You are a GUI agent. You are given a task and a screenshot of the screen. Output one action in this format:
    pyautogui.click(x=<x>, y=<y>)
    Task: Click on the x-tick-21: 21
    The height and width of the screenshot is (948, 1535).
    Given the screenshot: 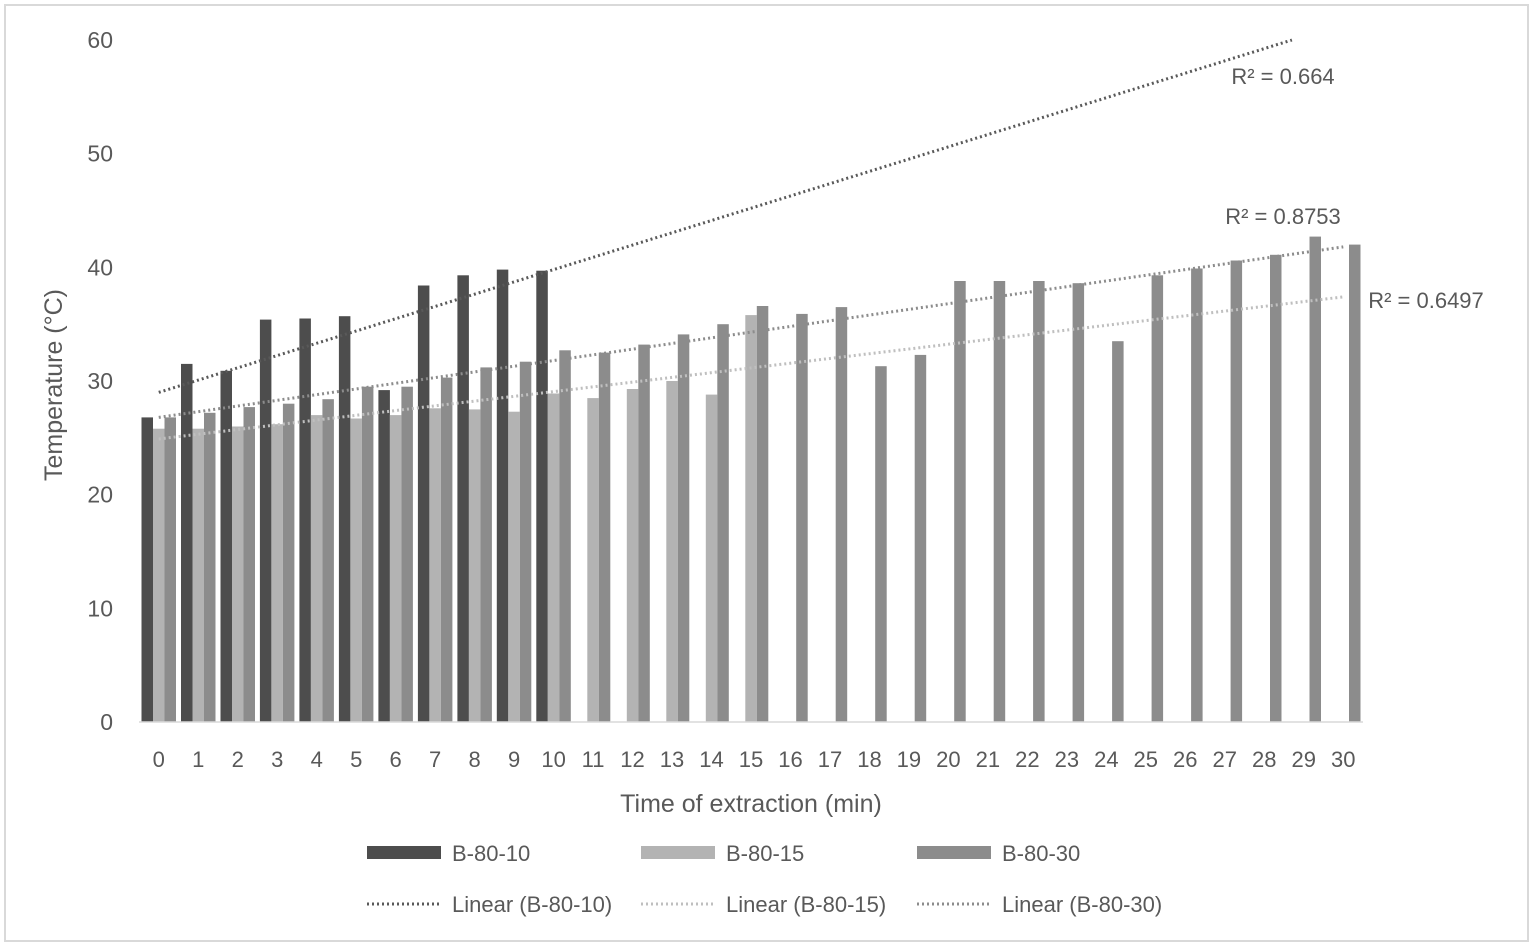 What is the action you would take?
    pyautogui.click(x=988, y=759)
    